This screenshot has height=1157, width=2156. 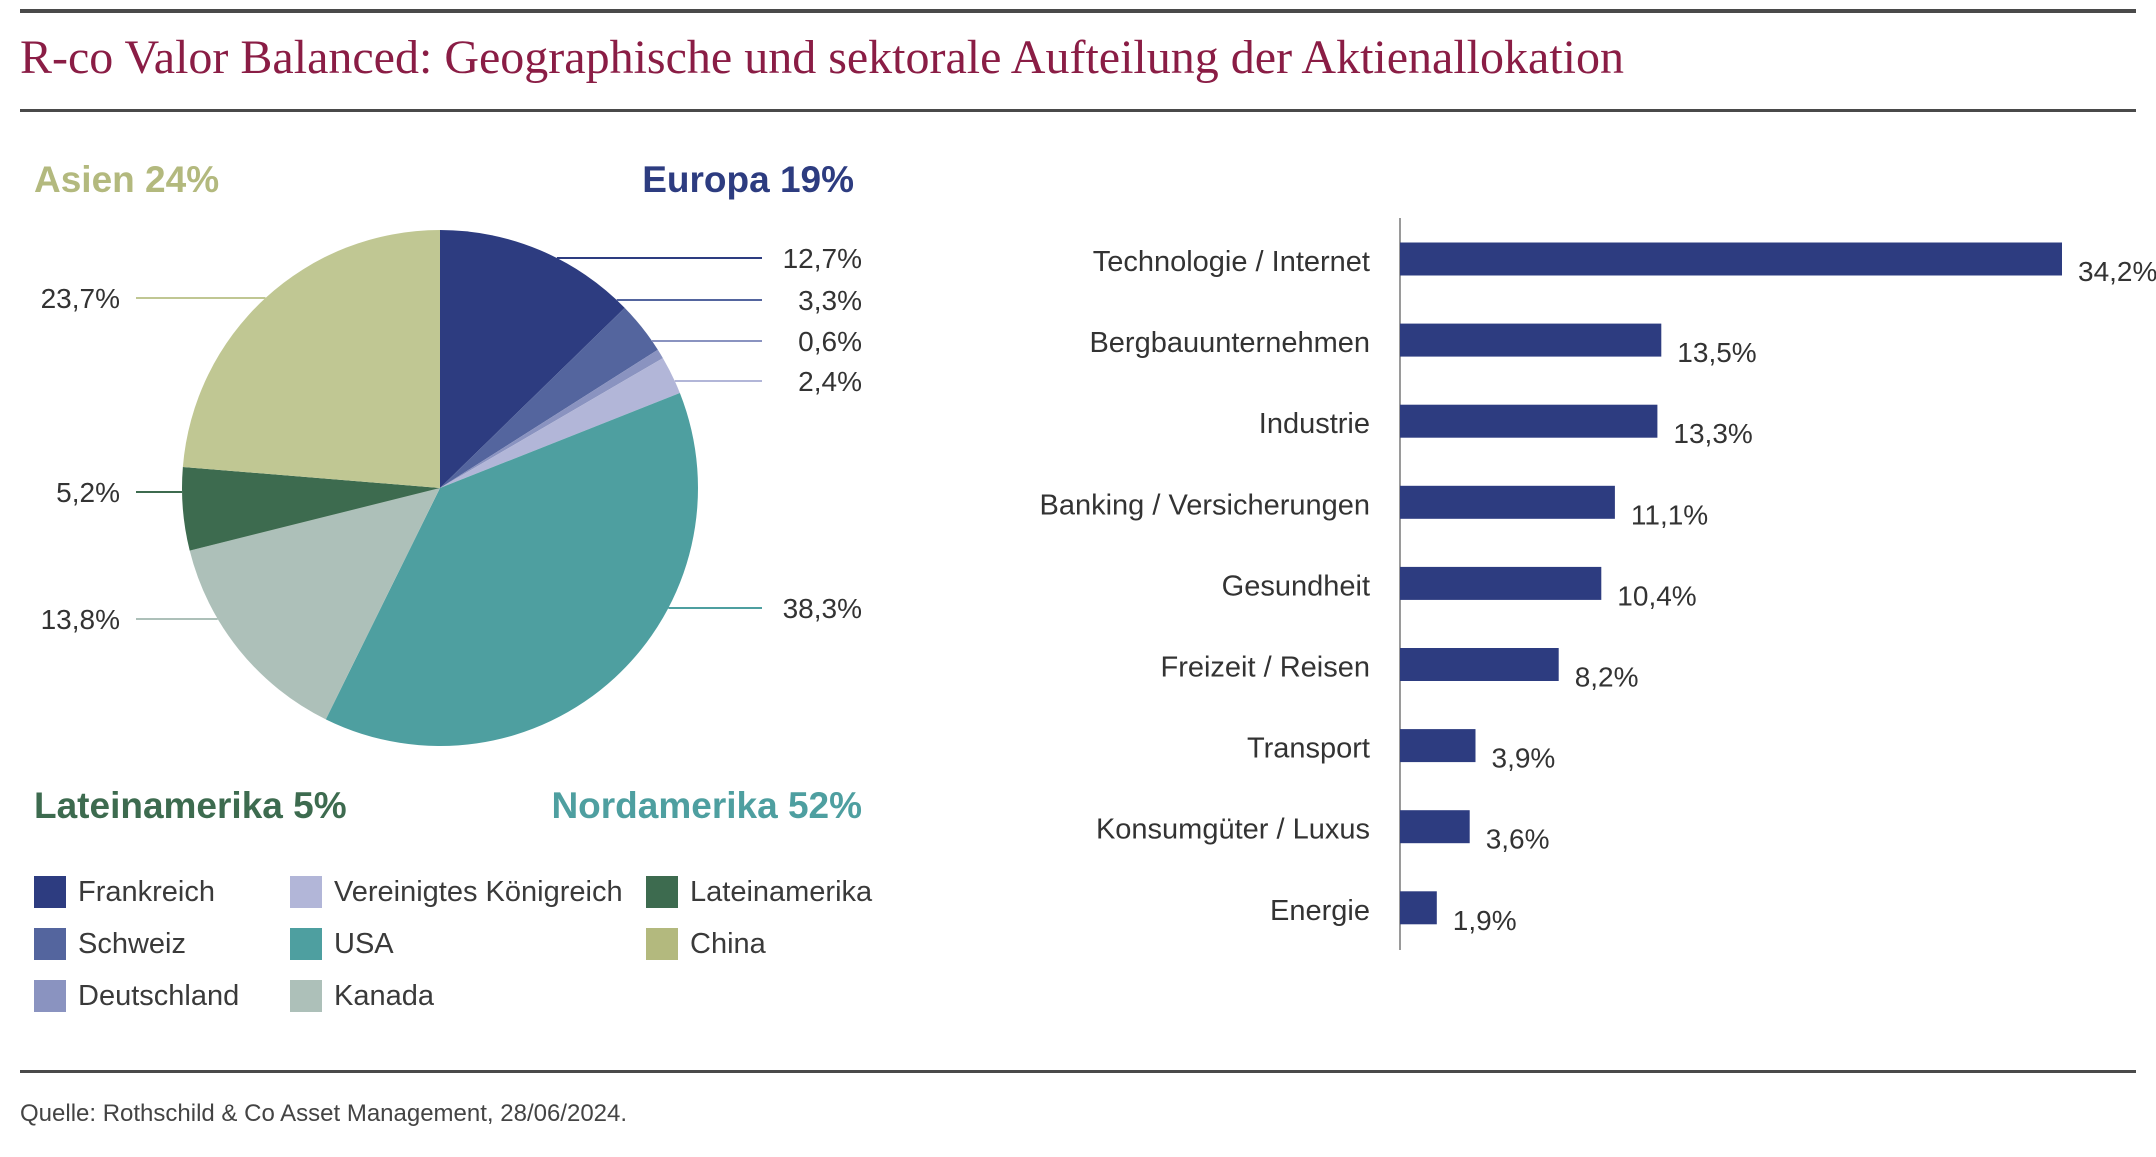 I want to click on bar-category-label: Technologie / Internet, so click(x=1231, y=262).